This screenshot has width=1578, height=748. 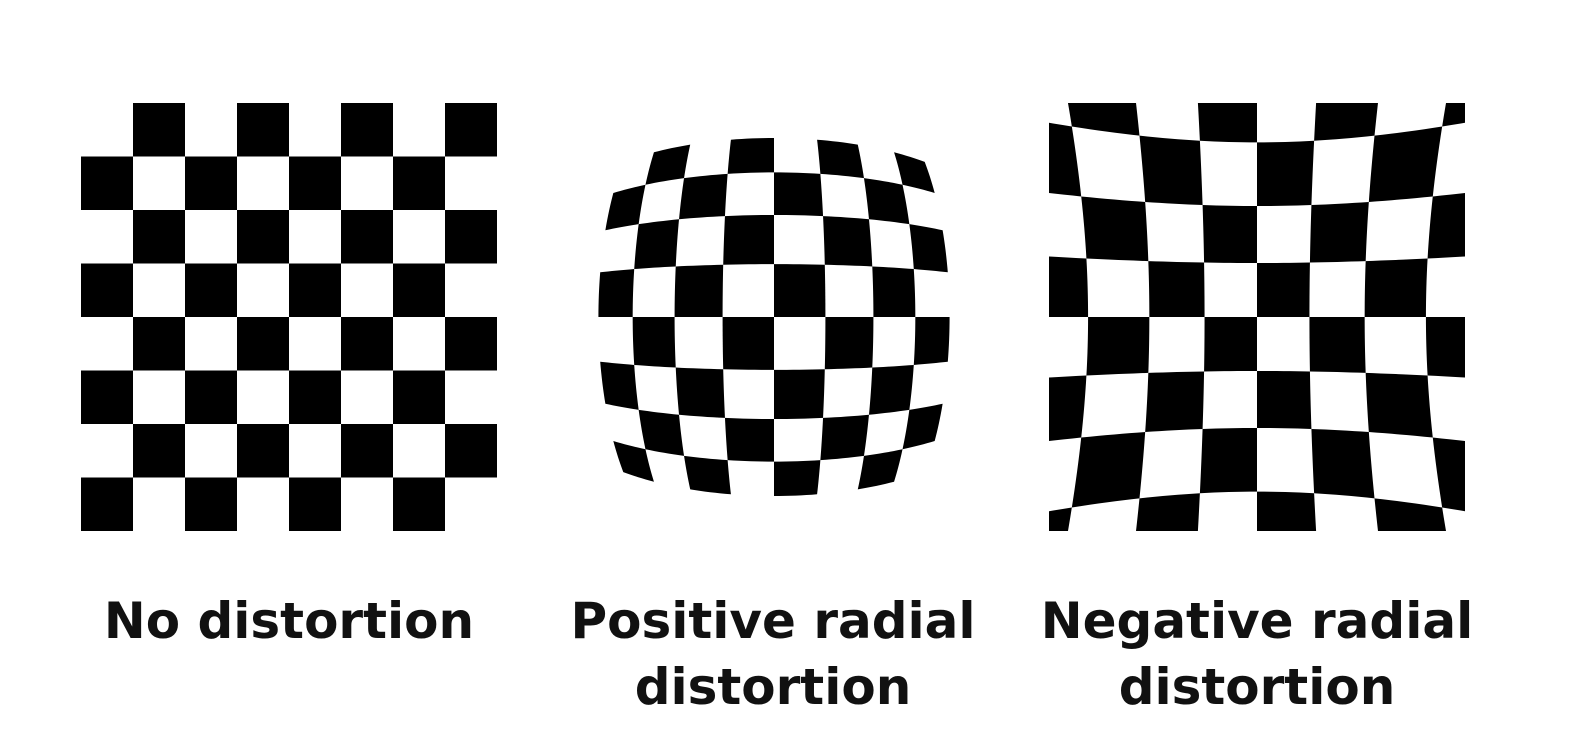 What do you see at coordinates (1257, 654) in the screenshot?
I see `caption-negative-radial-distortion: Negative radial distortion` at bounding box center [1257, 654].